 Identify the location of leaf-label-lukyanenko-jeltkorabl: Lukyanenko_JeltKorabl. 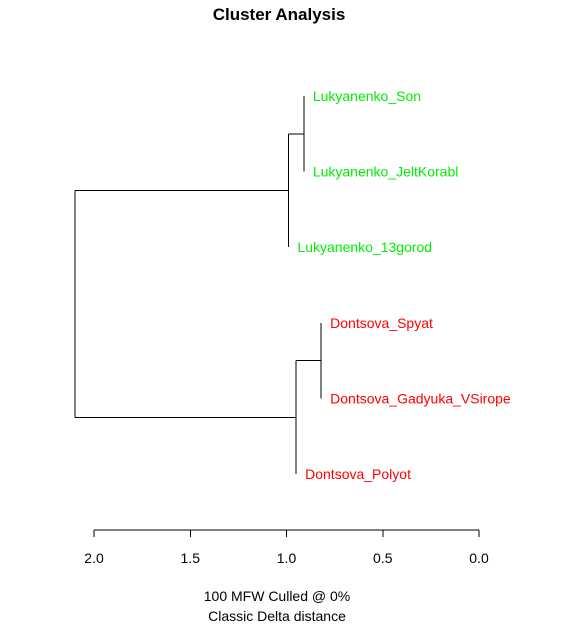
(386, 172).